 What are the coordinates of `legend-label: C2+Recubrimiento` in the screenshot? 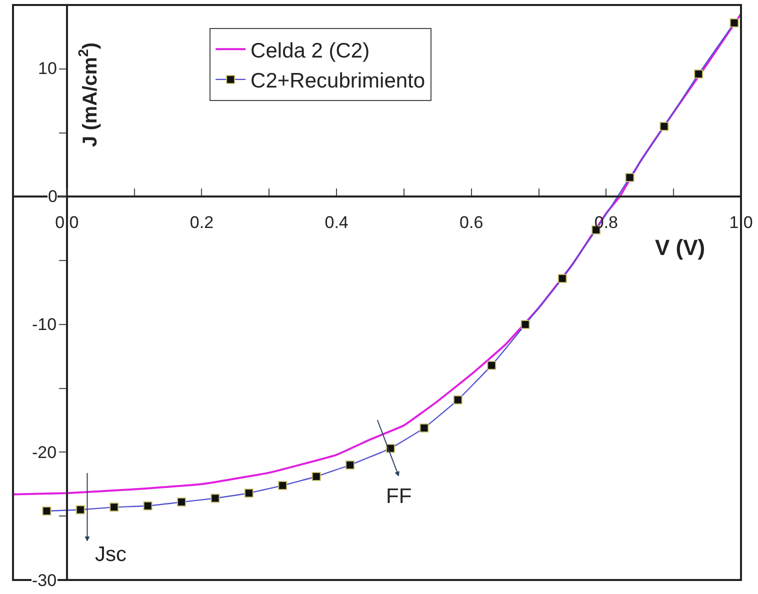 It's located at (338, 81).